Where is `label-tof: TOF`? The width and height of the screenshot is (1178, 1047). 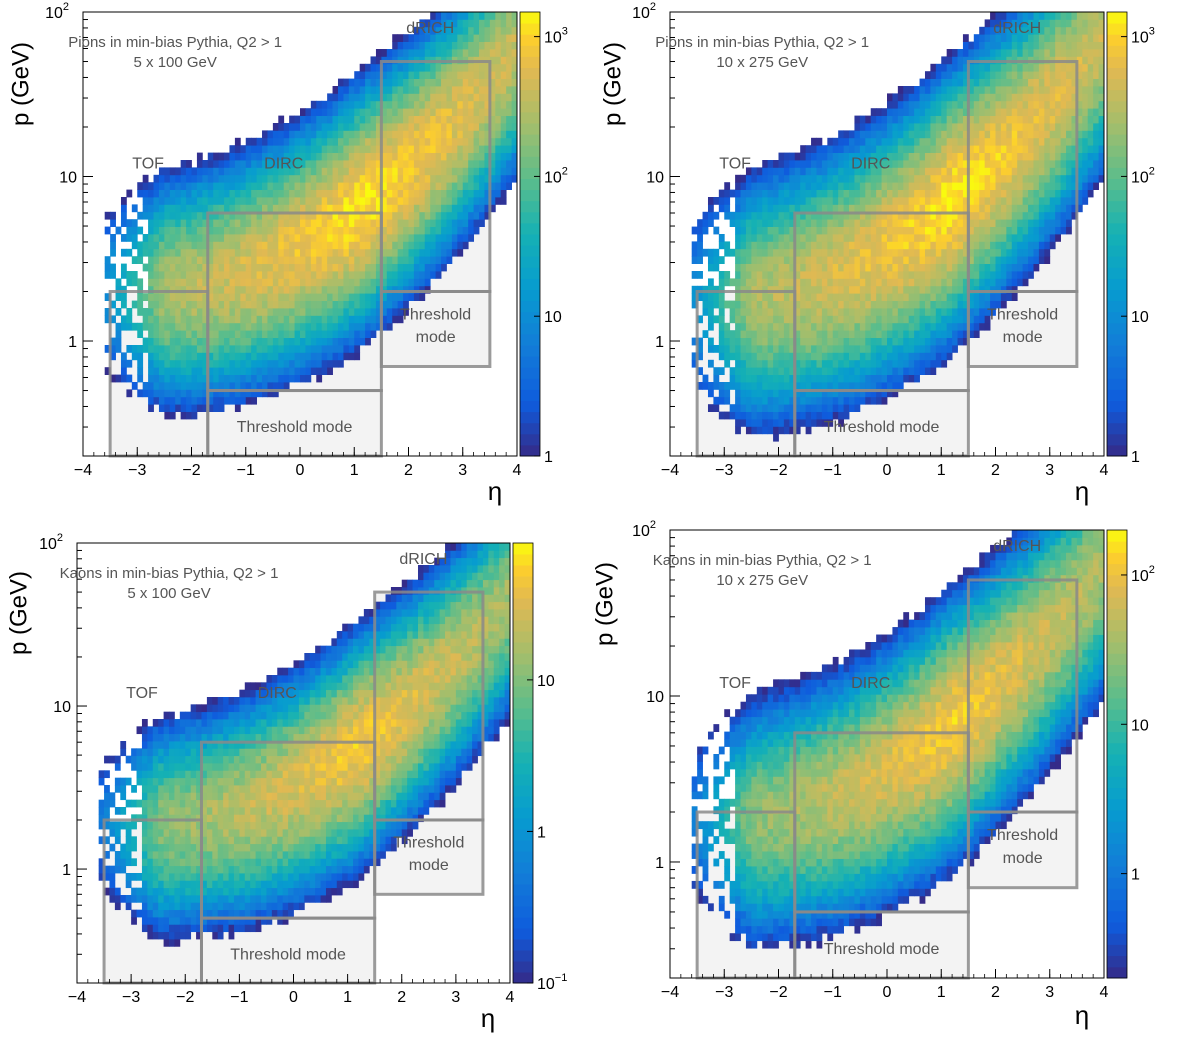 label-tof: TOF is located at coordinates (148, 163).